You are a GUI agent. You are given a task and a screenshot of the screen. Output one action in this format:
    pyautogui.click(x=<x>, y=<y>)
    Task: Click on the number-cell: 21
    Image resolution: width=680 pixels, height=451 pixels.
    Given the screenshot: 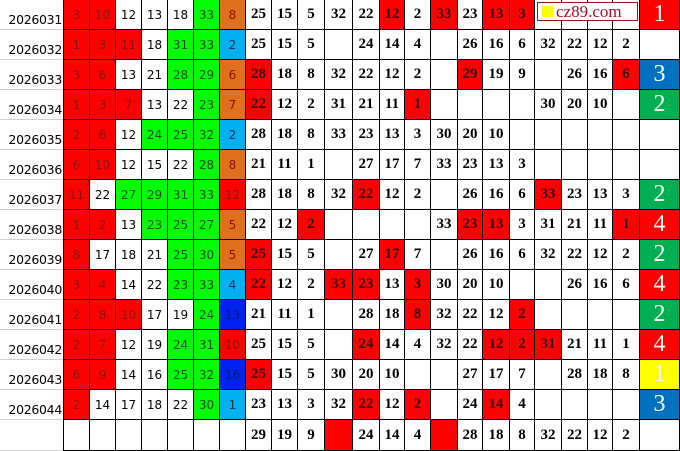 What is the action you would take?
    pyautogui.click(x=366, y=105)
    